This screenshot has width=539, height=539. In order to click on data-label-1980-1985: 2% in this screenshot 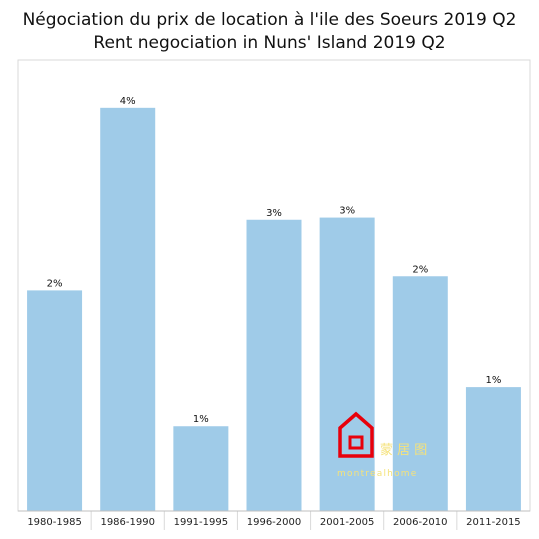, I will do `click(55, 283)`.